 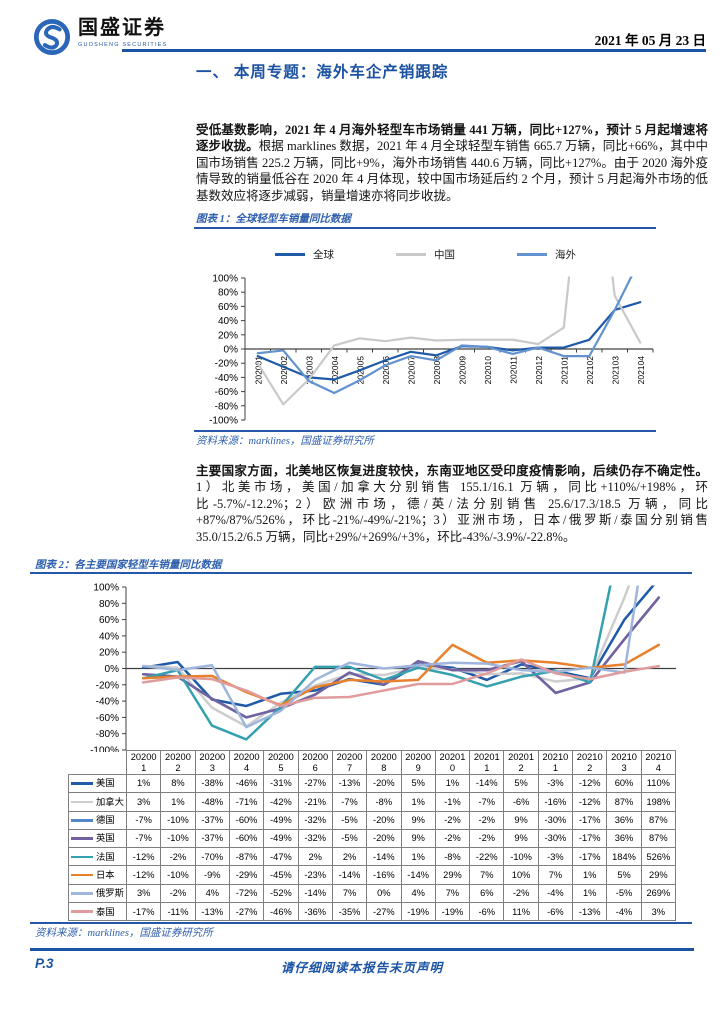 I want to click on table-month-header: 20210 4, so click(x=658, y=762).